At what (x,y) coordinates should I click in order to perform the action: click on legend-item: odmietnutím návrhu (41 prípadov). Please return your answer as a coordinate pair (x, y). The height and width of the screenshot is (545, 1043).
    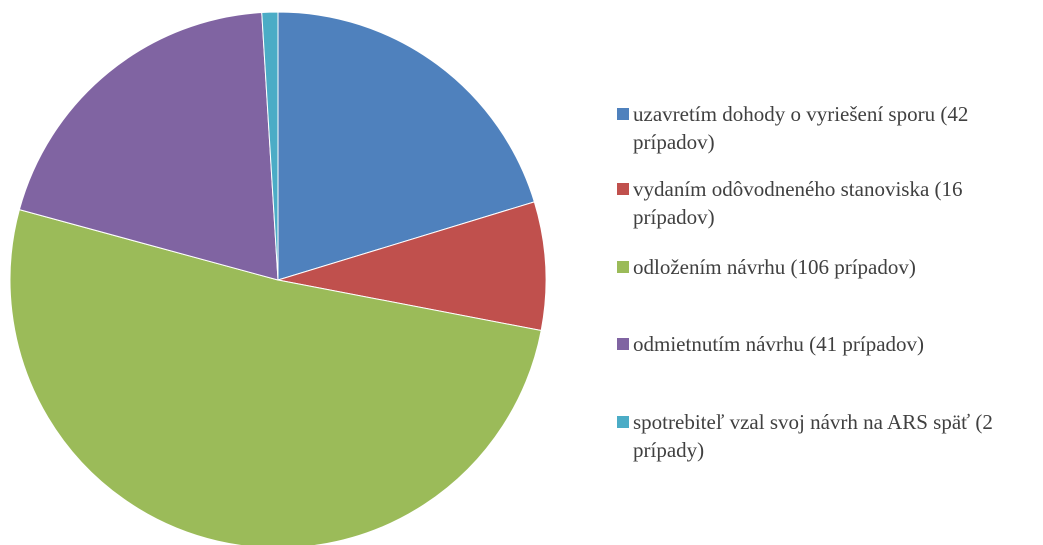
    Looking at the image, I should click on (825, 344).